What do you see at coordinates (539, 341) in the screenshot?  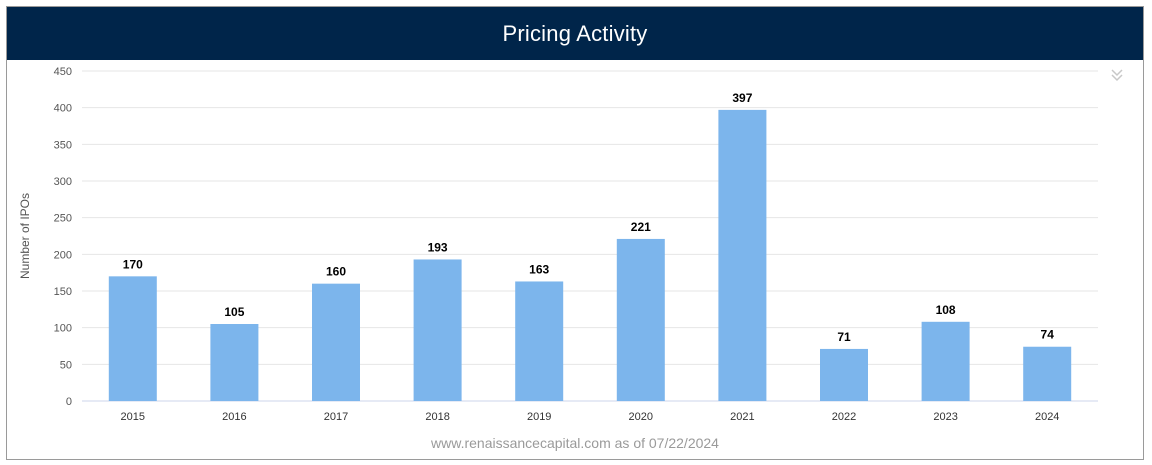 I see `bar-2019` at bounding box center [539, 341].